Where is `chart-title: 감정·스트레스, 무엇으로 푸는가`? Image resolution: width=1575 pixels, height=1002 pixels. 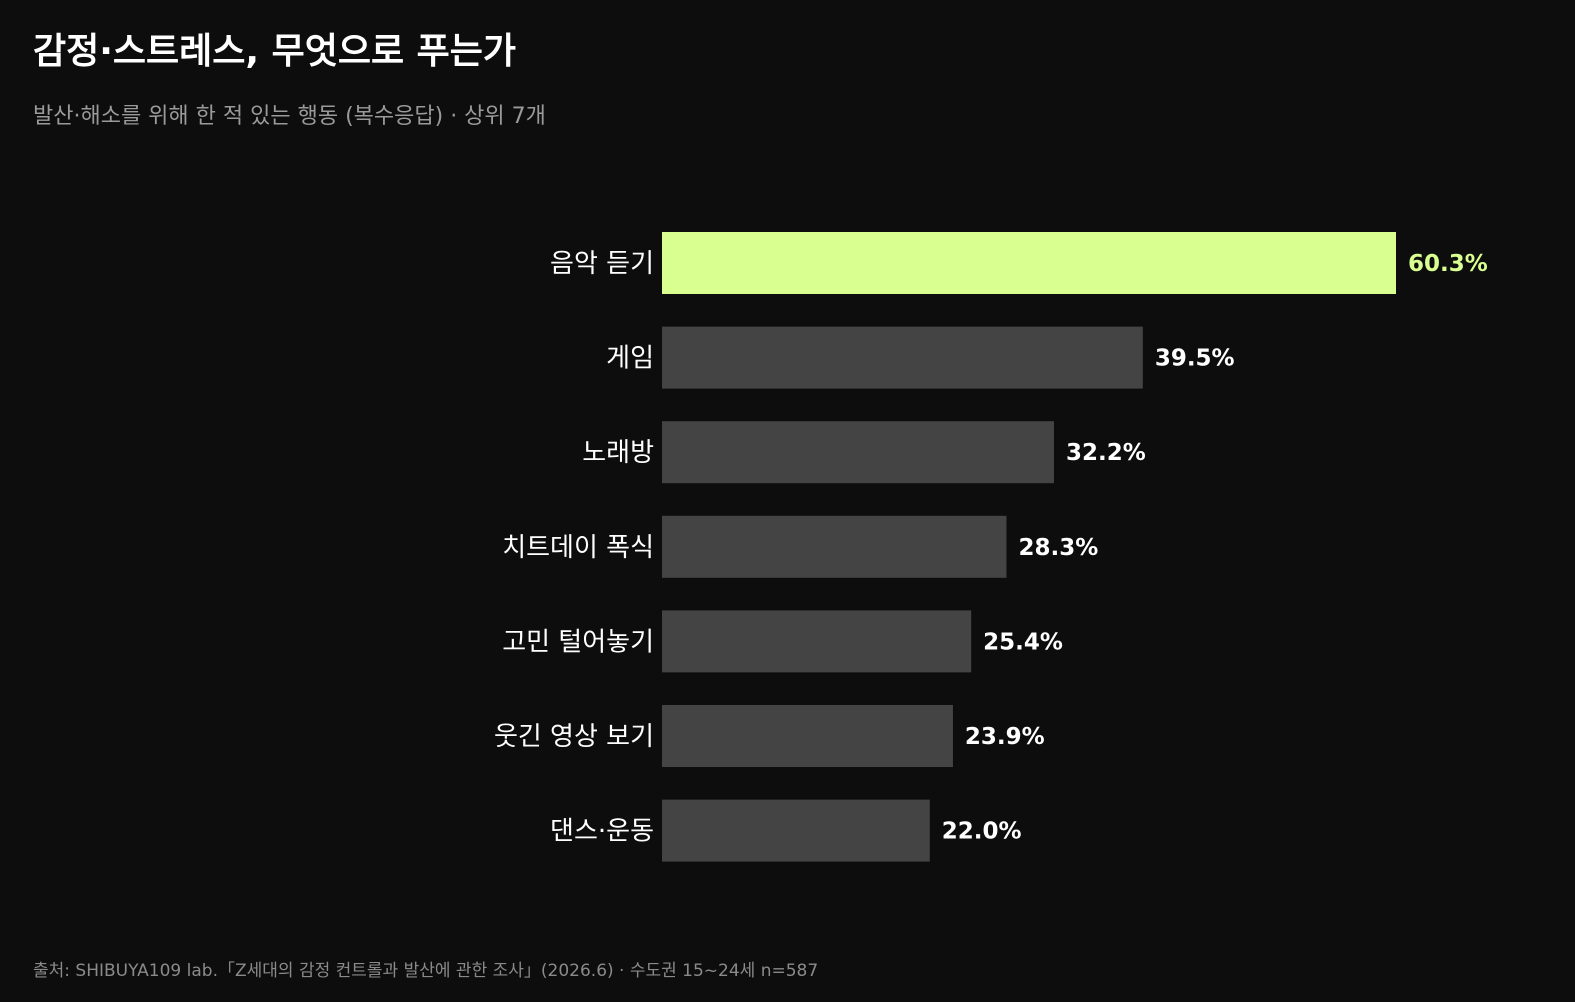
chart-title: 감정·스트레스, 무엇으로 푸는가 is located at coordinates (274, 51).